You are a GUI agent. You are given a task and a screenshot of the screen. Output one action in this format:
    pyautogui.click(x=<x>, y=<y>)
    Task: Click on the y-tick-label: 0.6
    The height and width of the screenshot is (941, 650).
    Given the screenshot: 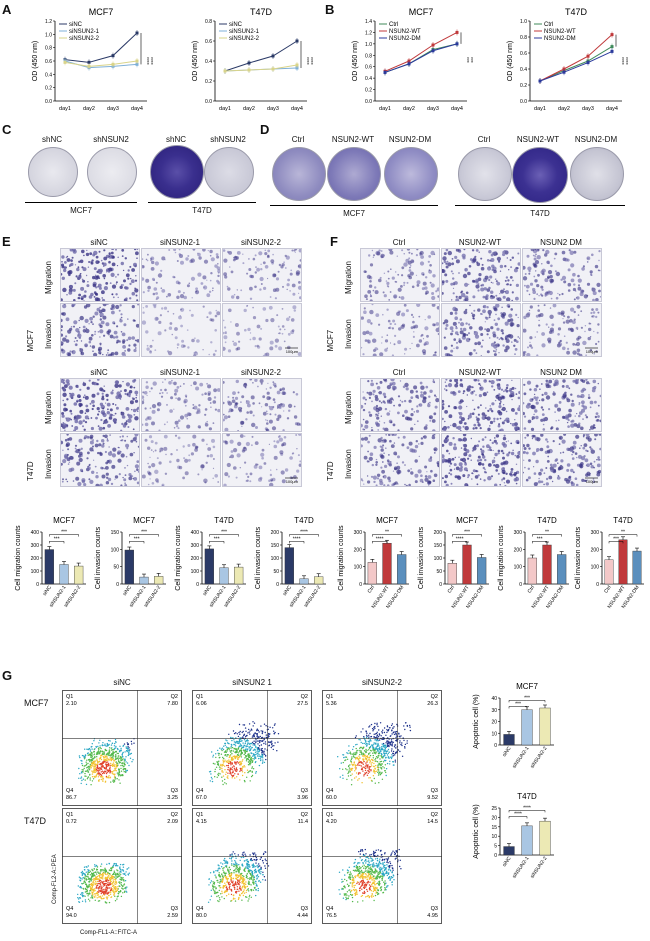 What is the action you would take?
    pyautogui.click(x=48, y=62)
    